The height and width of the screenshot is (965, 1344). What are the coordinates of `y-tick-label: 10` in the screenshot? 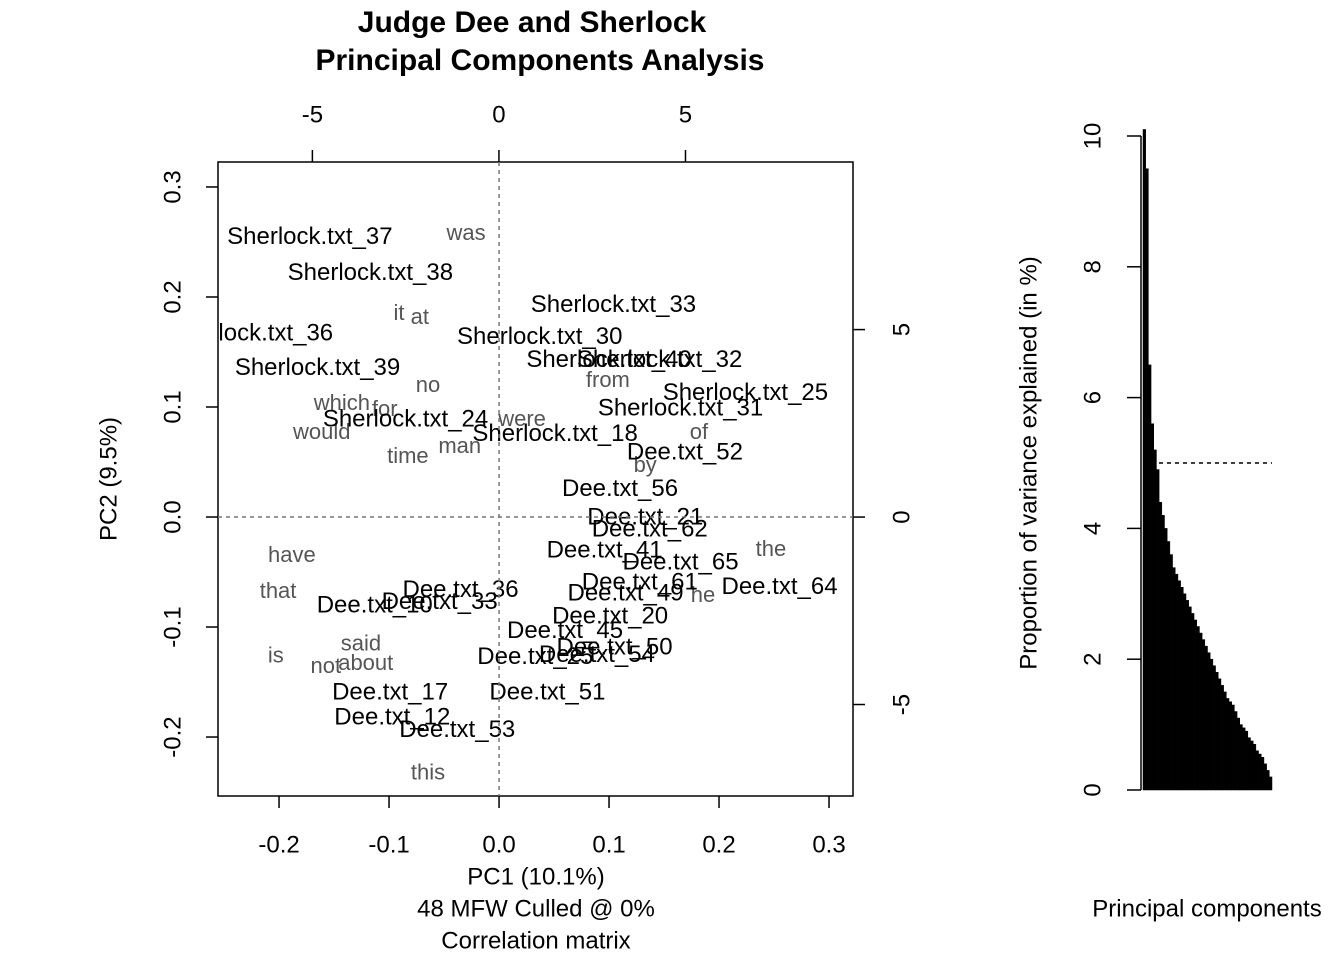 It's located at (1092, 136).